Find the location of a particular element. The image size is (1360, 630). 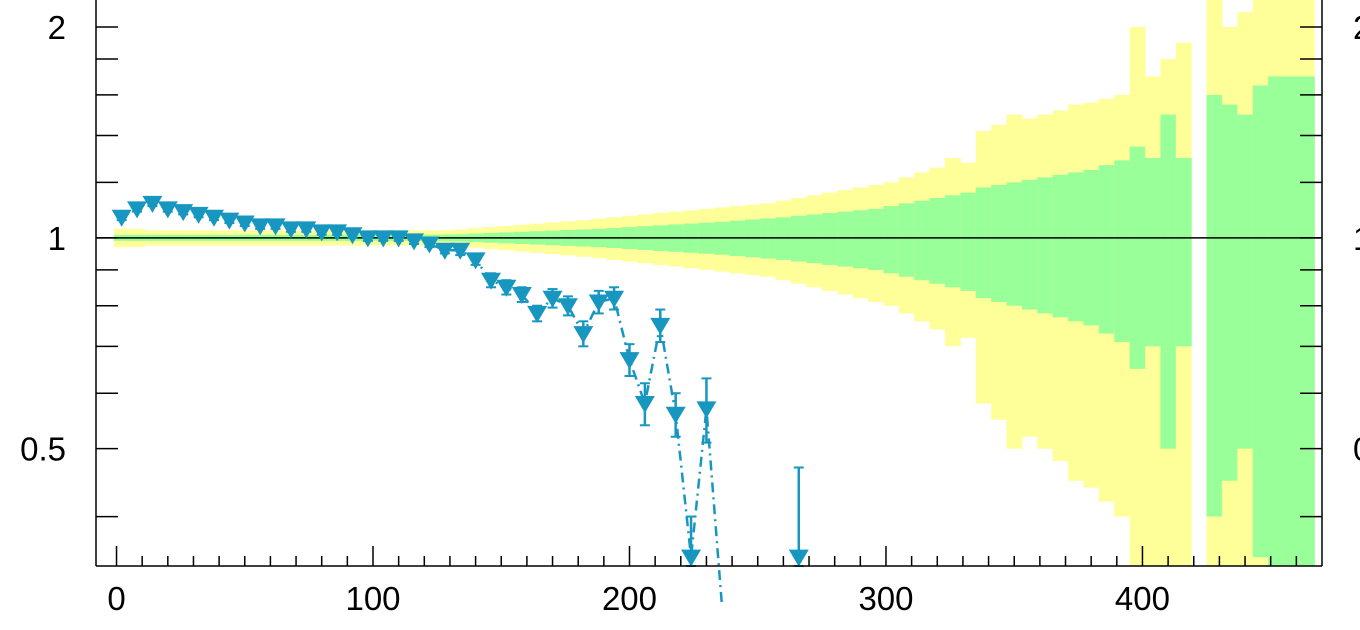

data-connecting-line is located at coordinates (576, 423).